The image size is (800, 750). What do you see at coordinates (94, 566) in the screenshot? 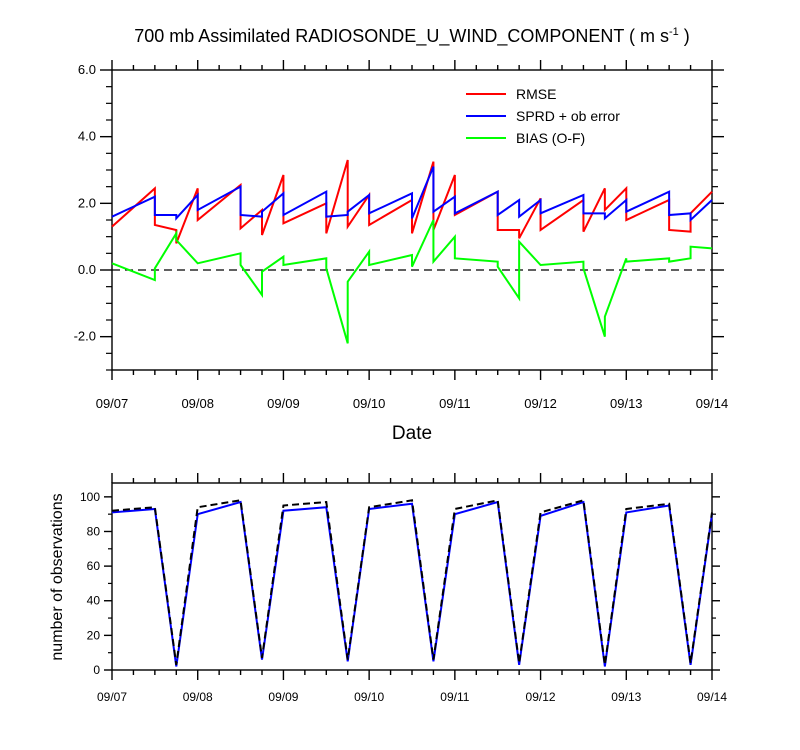
I see `bottom-y-tick-label: 60` at bounding box center [94, 566].